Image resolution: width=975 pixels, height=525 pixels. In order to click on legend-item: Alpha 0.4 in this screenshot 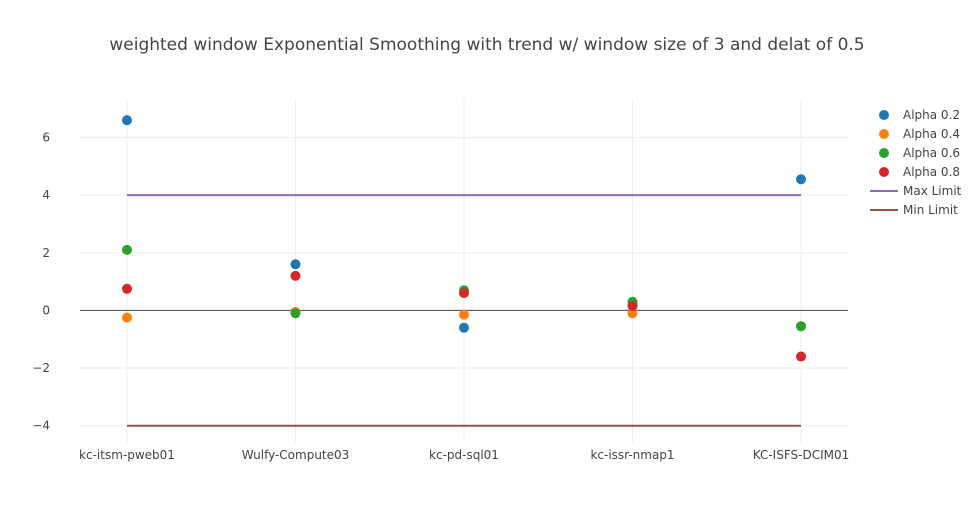, I will do `click(919, 134)`.